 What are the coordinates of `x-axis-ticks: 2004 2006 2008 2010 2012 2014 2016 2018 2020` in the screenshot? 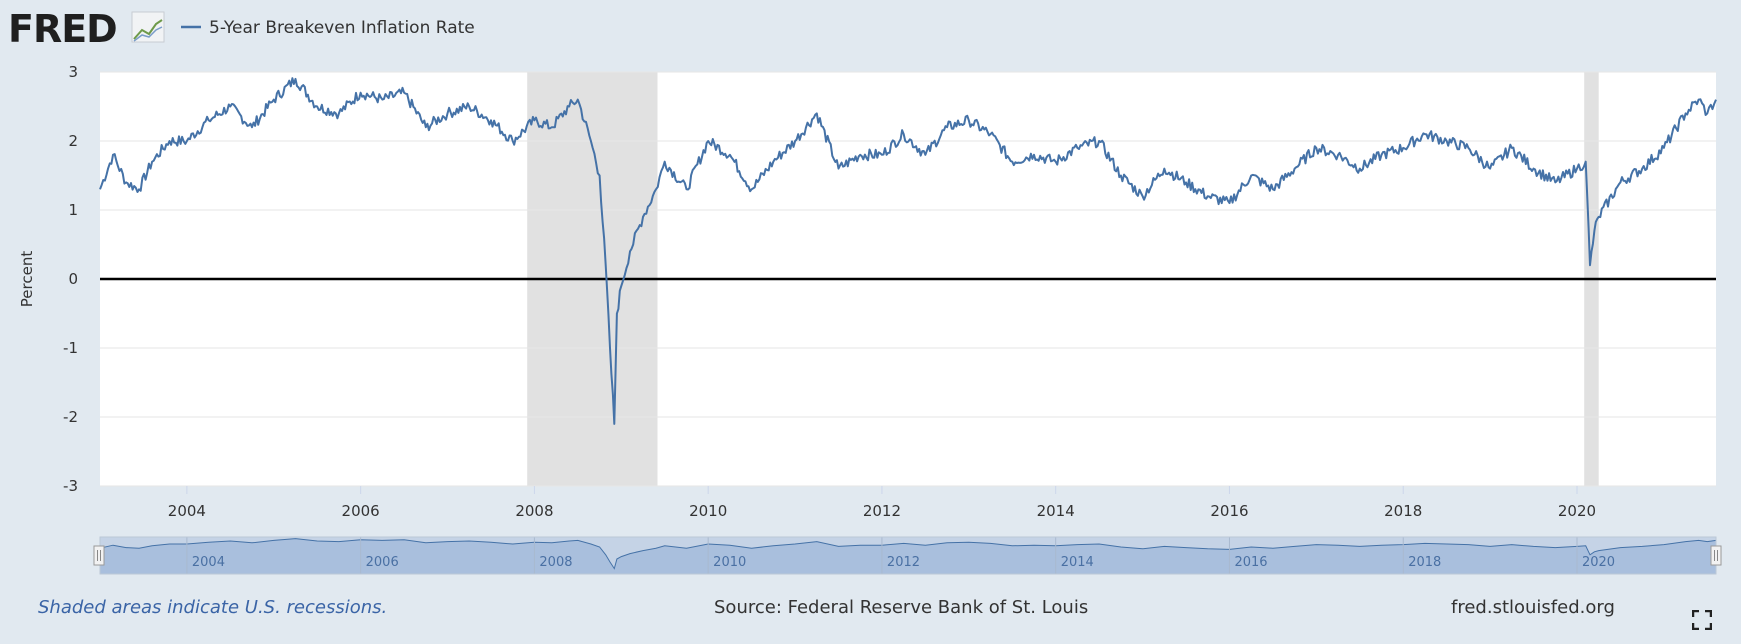 It's located at (882, 503).